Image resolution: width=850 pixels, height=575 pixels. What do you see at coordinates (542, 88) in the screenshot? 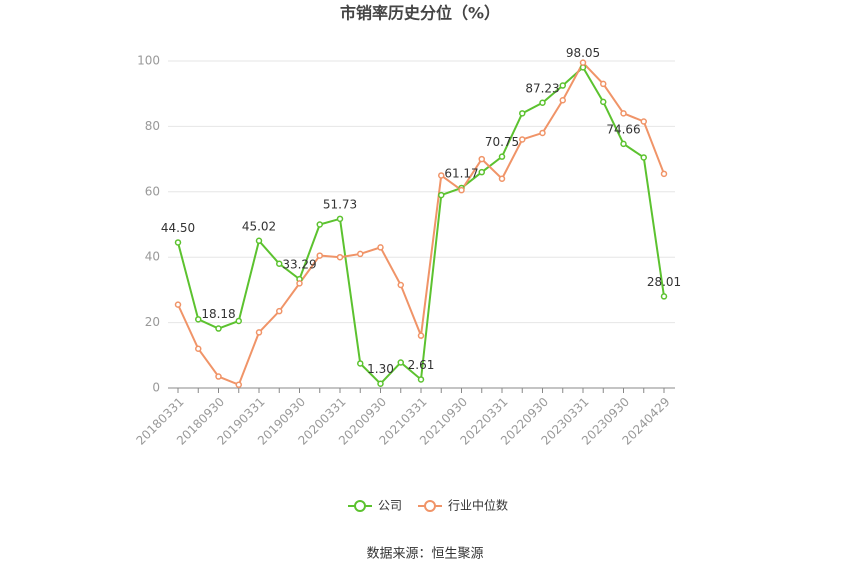
I see `data-label: 87.23` at bounding box center [542, 88].